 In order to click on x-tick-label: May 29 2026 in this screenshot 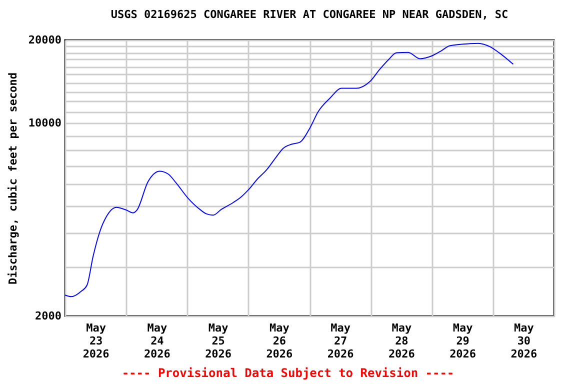, I will do `click(463, 341)`.